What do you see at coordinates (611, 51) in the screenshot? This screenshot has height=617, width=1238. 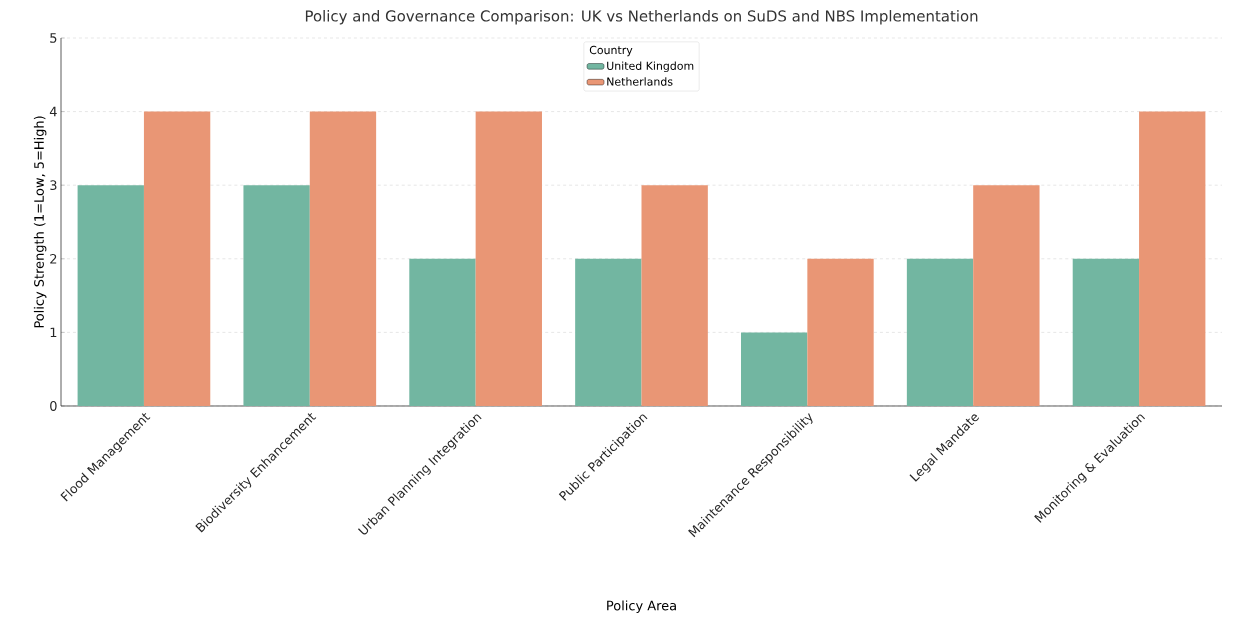 I see `legend-title: Country` at bounding box center [611, 51].